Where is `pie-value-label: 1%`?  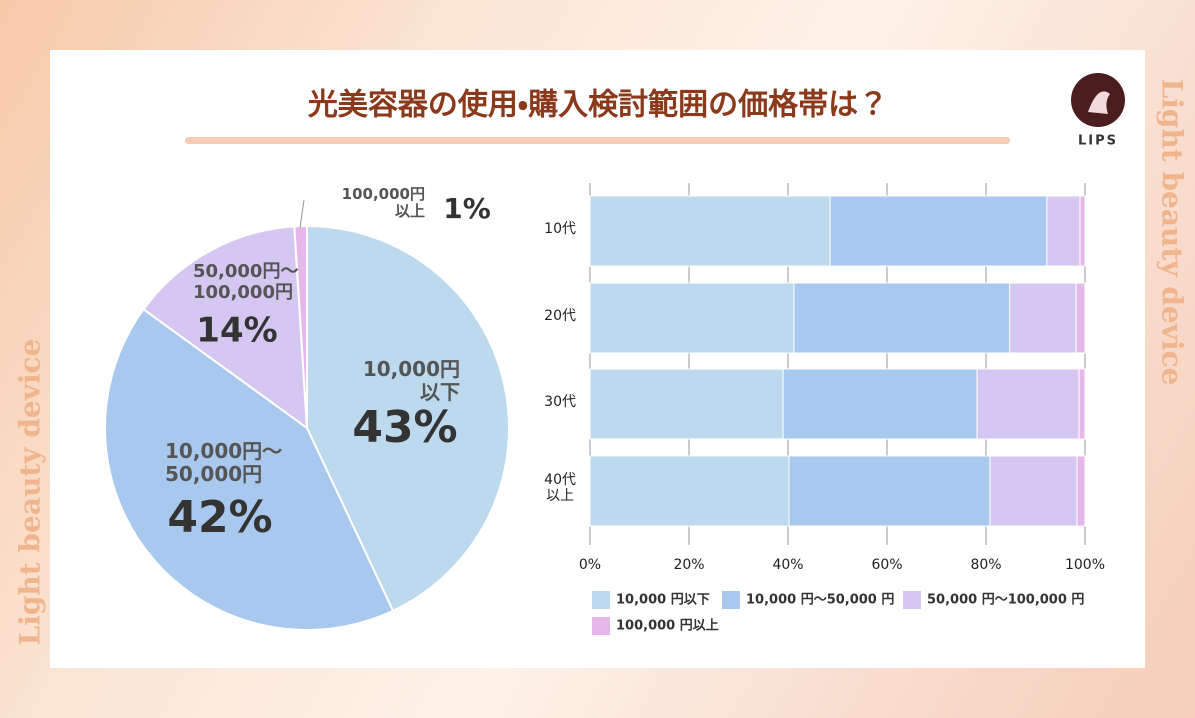
pie-value-label: 1% is located at coordinates (467, 208).